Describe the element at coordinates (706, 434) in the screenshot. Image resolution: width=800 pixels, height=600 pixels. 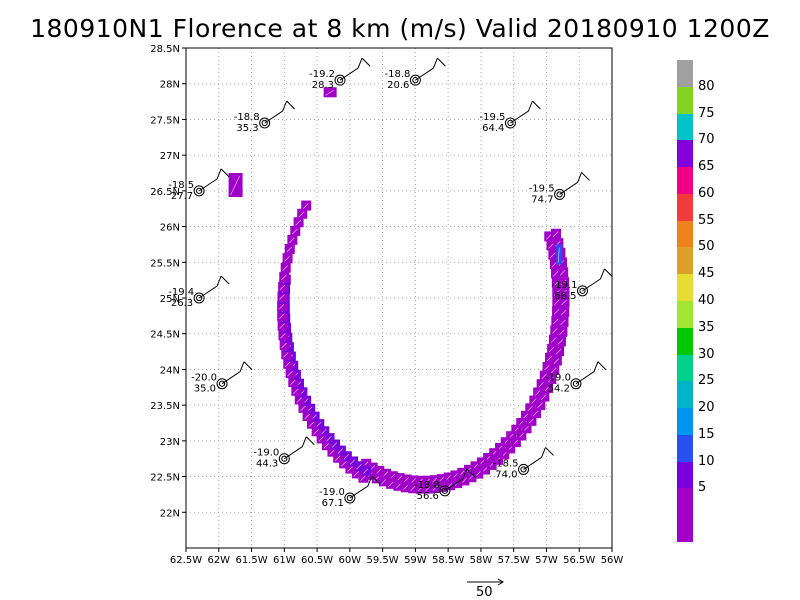
I see `colorbar-label: 15` at that location.